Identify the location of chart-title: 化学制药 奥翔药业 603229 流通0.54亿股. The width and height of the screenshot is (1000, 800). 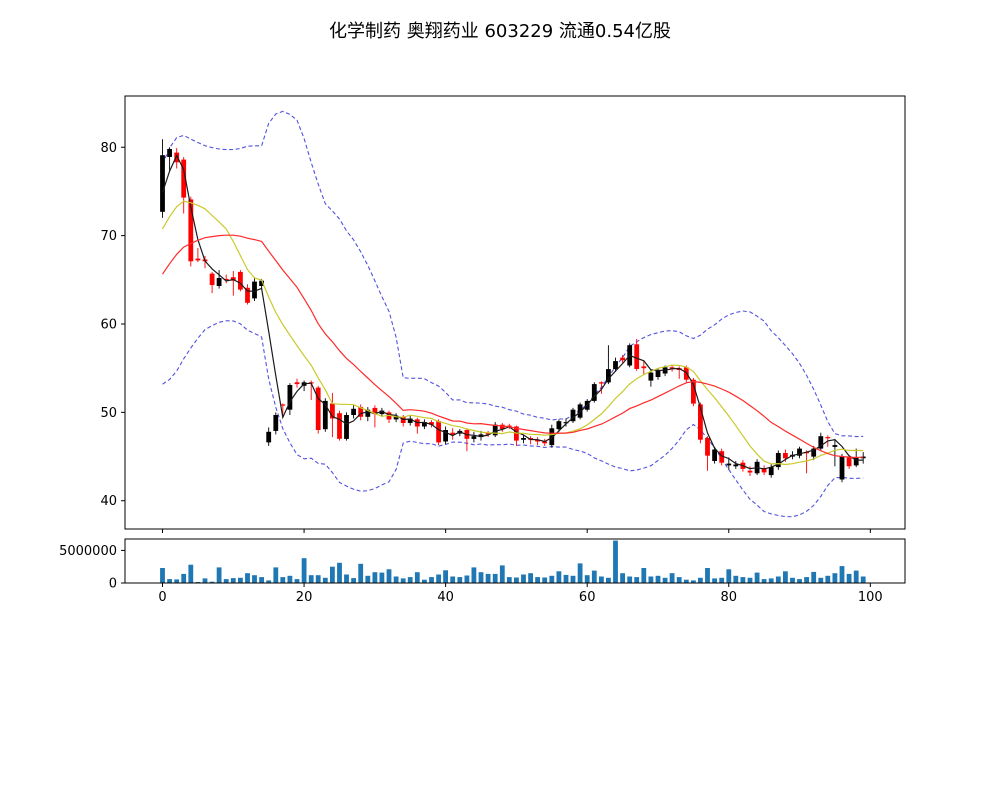
(500, 31).